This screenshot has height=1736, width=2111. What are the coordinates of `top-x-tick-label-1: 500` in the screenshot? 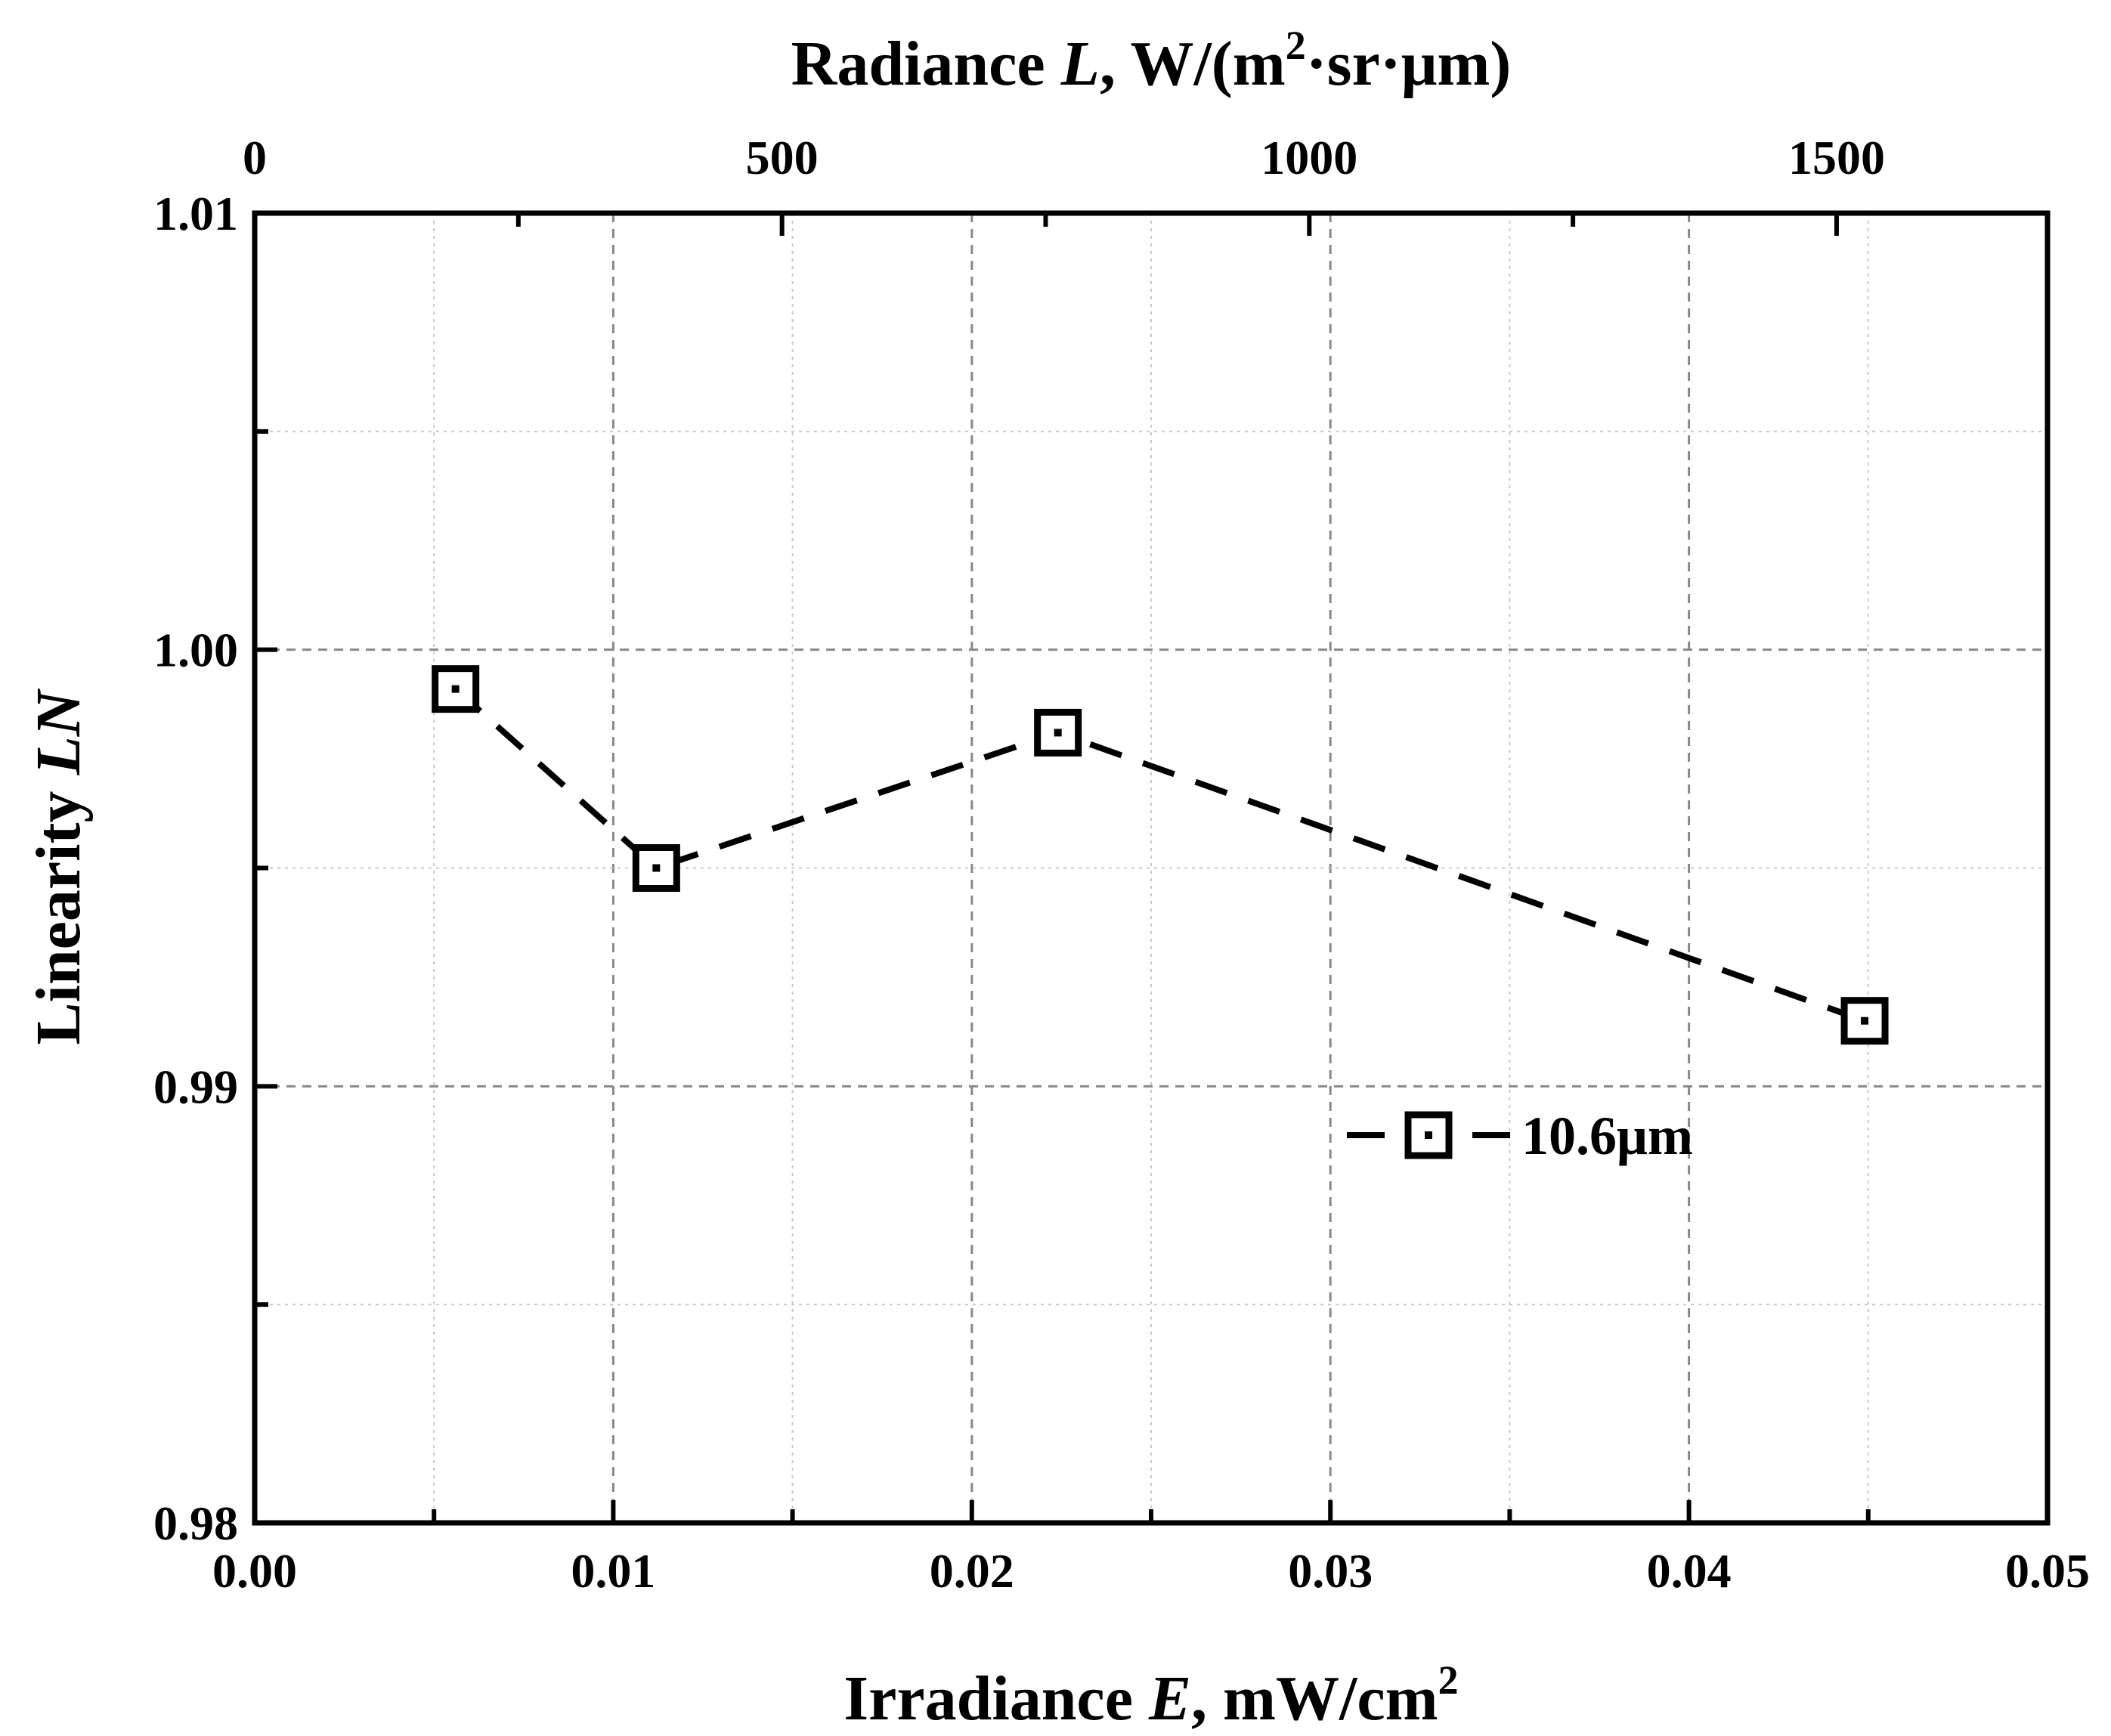 It's located at (782, 157).